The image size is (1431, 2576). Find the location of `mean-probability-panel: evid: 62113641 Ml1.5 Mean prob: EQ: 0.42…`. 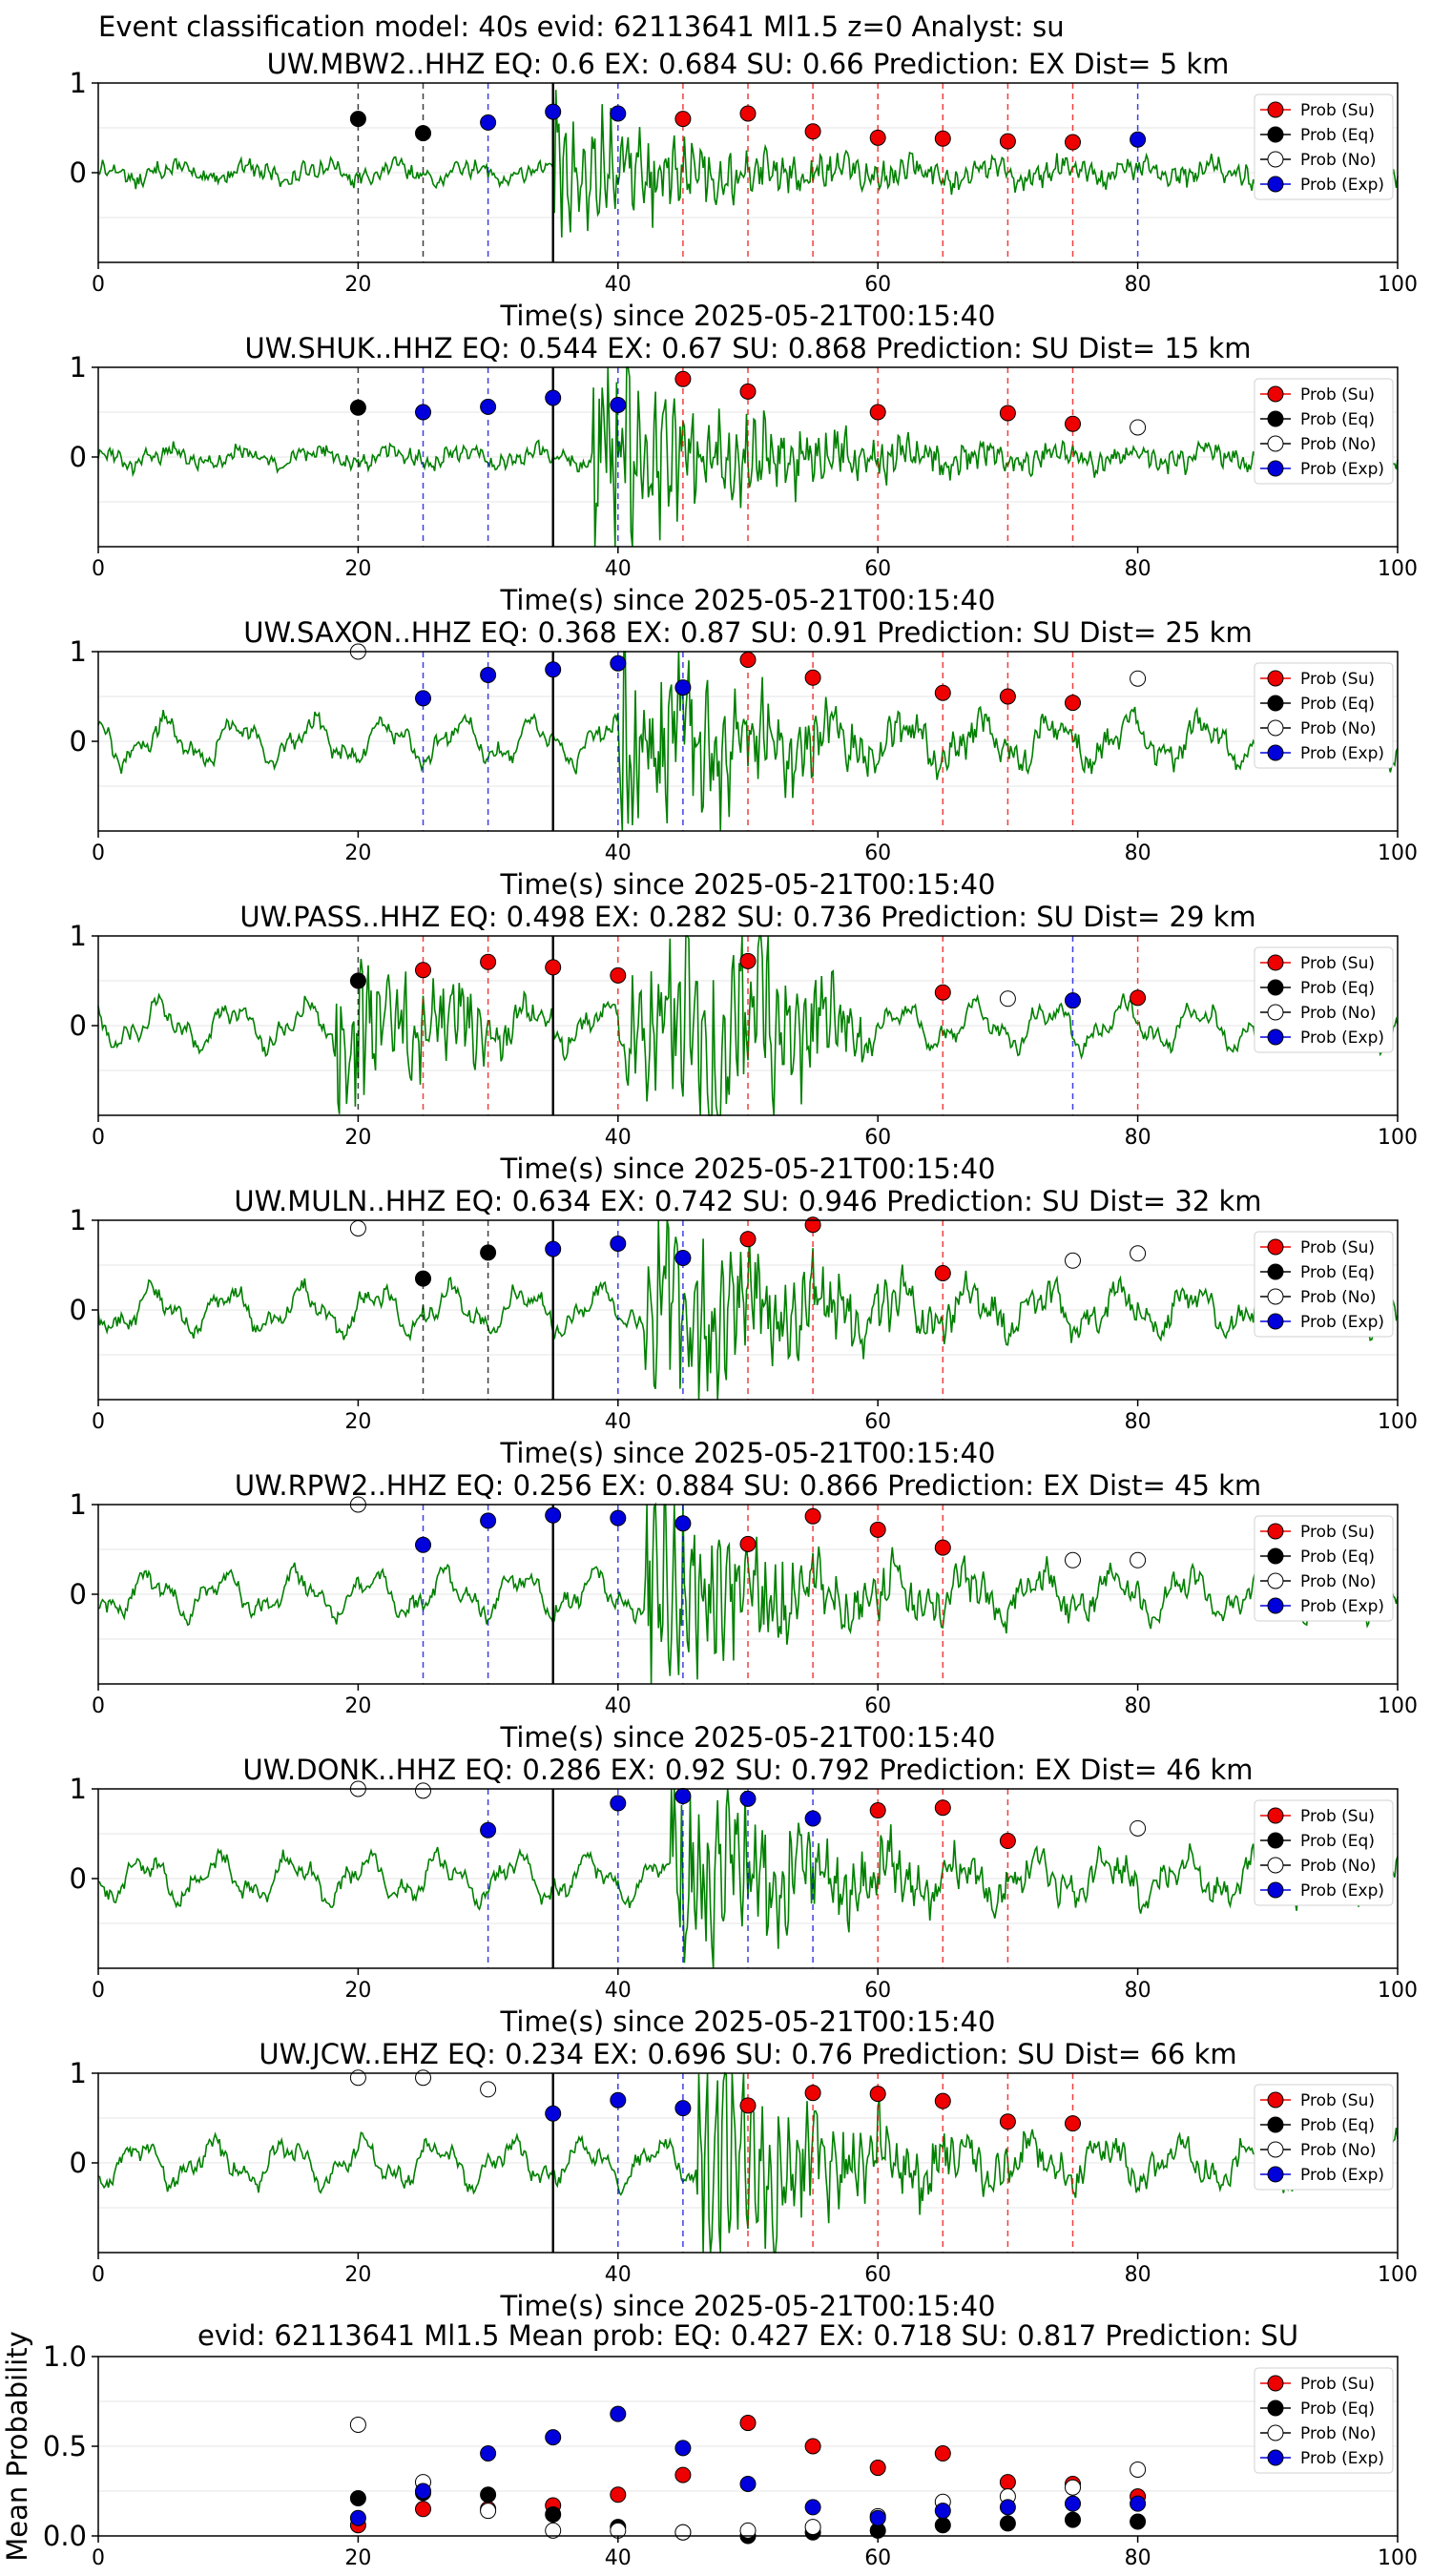

mean-probability-panel: evid: 62113641 Ml1.5 Mean prob: EQ: 0.42… is located at coordinates (709, 2444).